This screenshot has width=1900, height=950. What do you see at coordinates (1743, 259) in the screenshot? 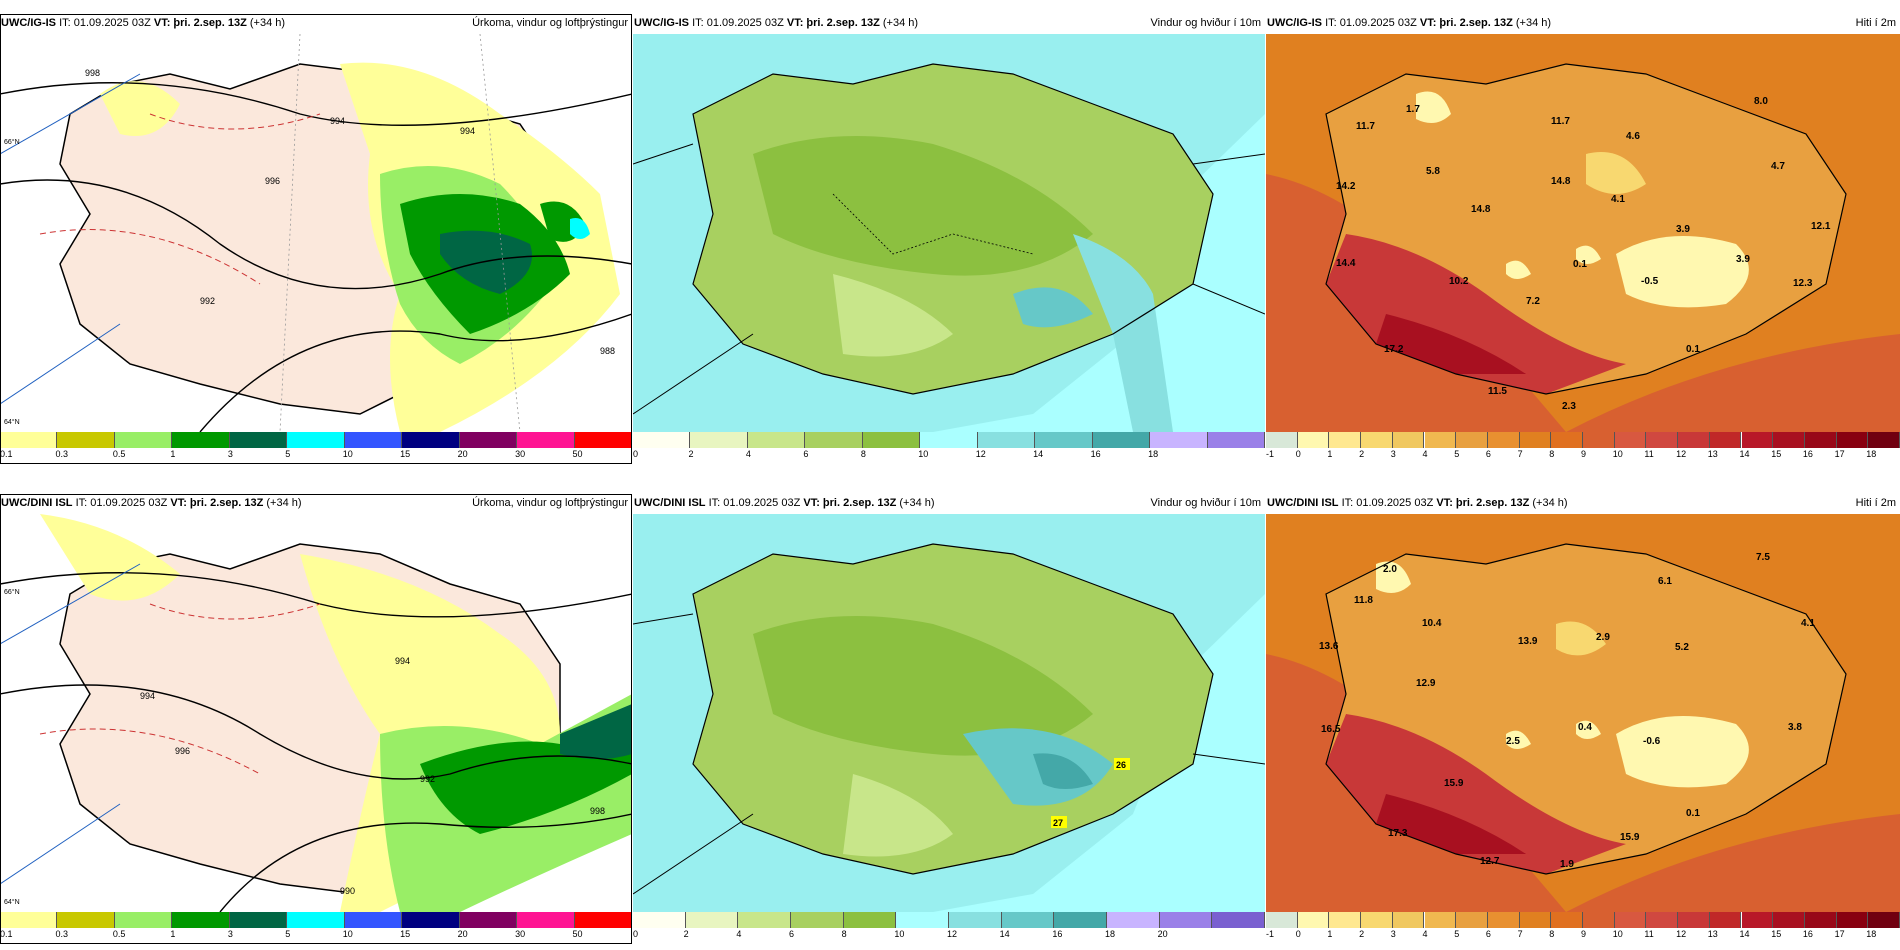
I see `temp-label: 3.9` at bounding box center [1743, 259].